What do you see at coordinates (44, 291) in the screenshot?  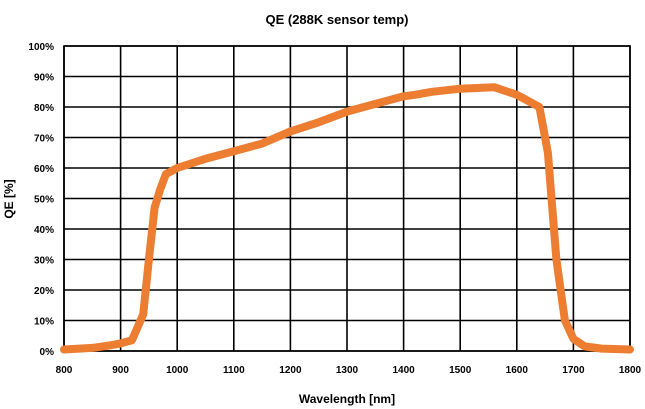 I see `y-tick-label: 20%` at bounding box center [44, 291].